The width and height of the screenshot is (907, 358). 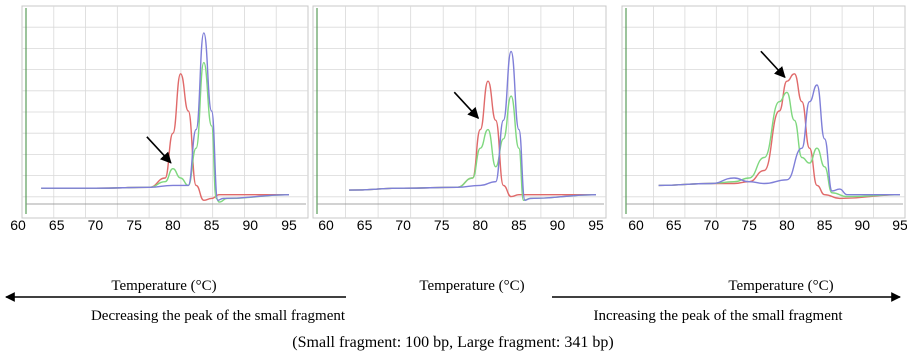 What do you see at coordinates (471, 286) in the screenshot?
I see `temperature-label-center: Temperature (°C)` at bounding box center [471, 286].